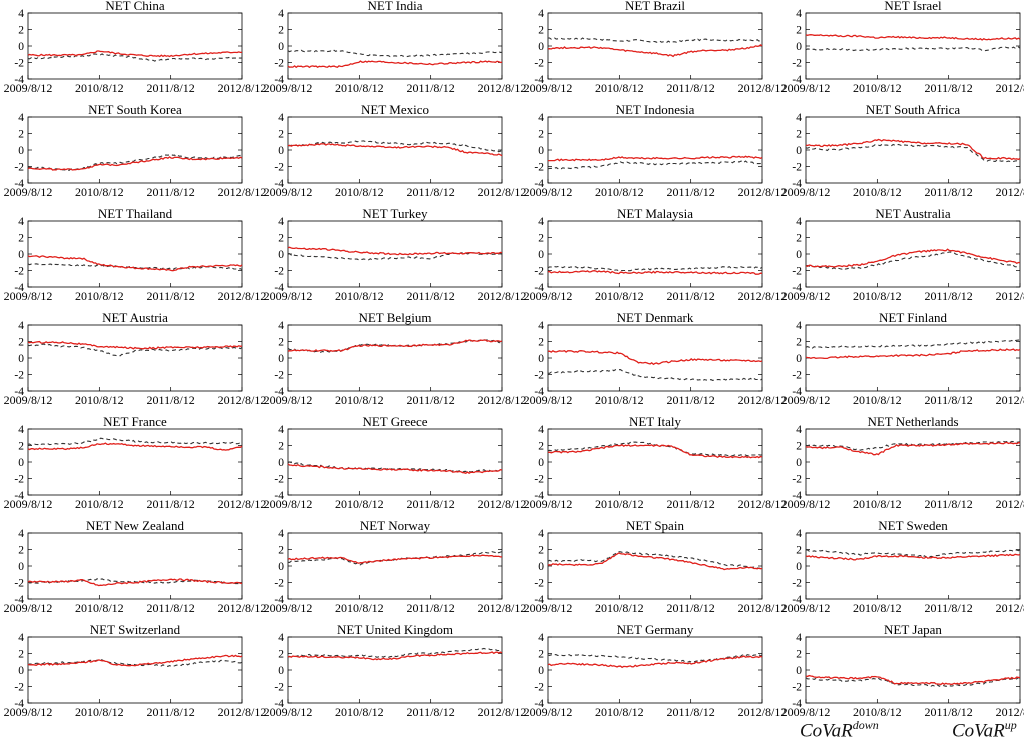  I want to click on legend-label-up: CoVaRup, so click(984, 730).